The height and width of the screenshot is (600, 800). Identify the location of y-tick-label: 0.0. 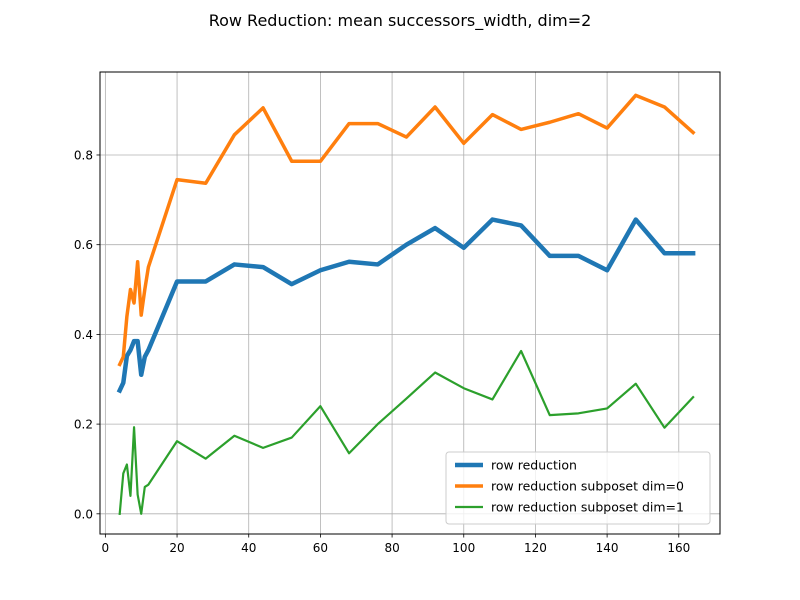
(83, 514).